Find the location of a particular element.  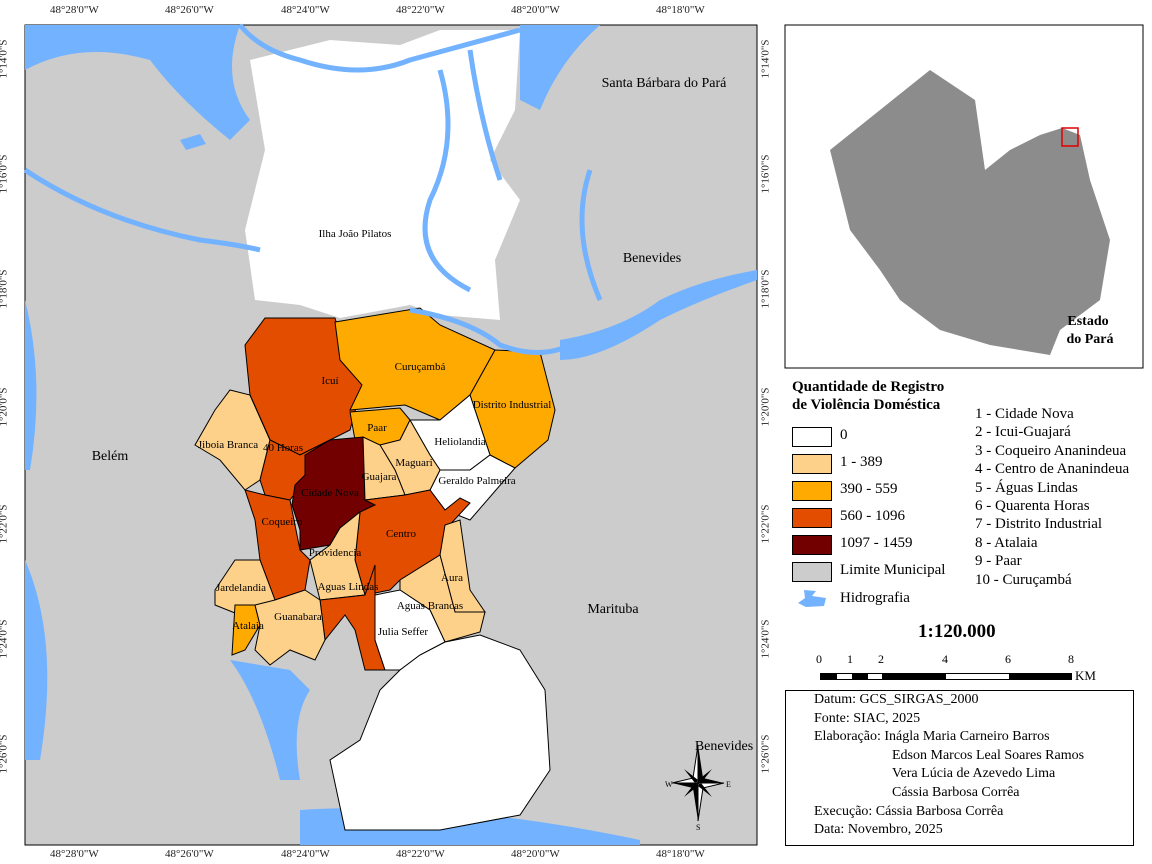

area-guajara is located at coordinates (384, 468).